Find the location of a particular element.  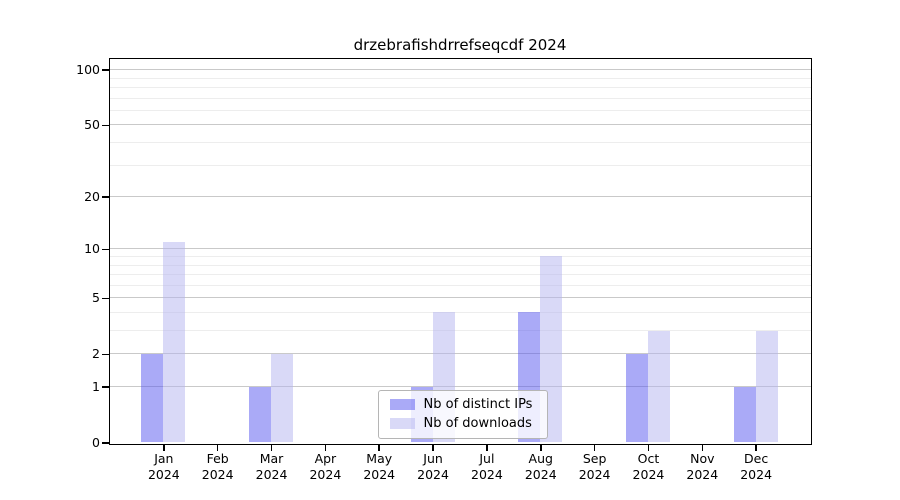

x-tick-label: Aug 2024 is located at coordinates (541, 467).